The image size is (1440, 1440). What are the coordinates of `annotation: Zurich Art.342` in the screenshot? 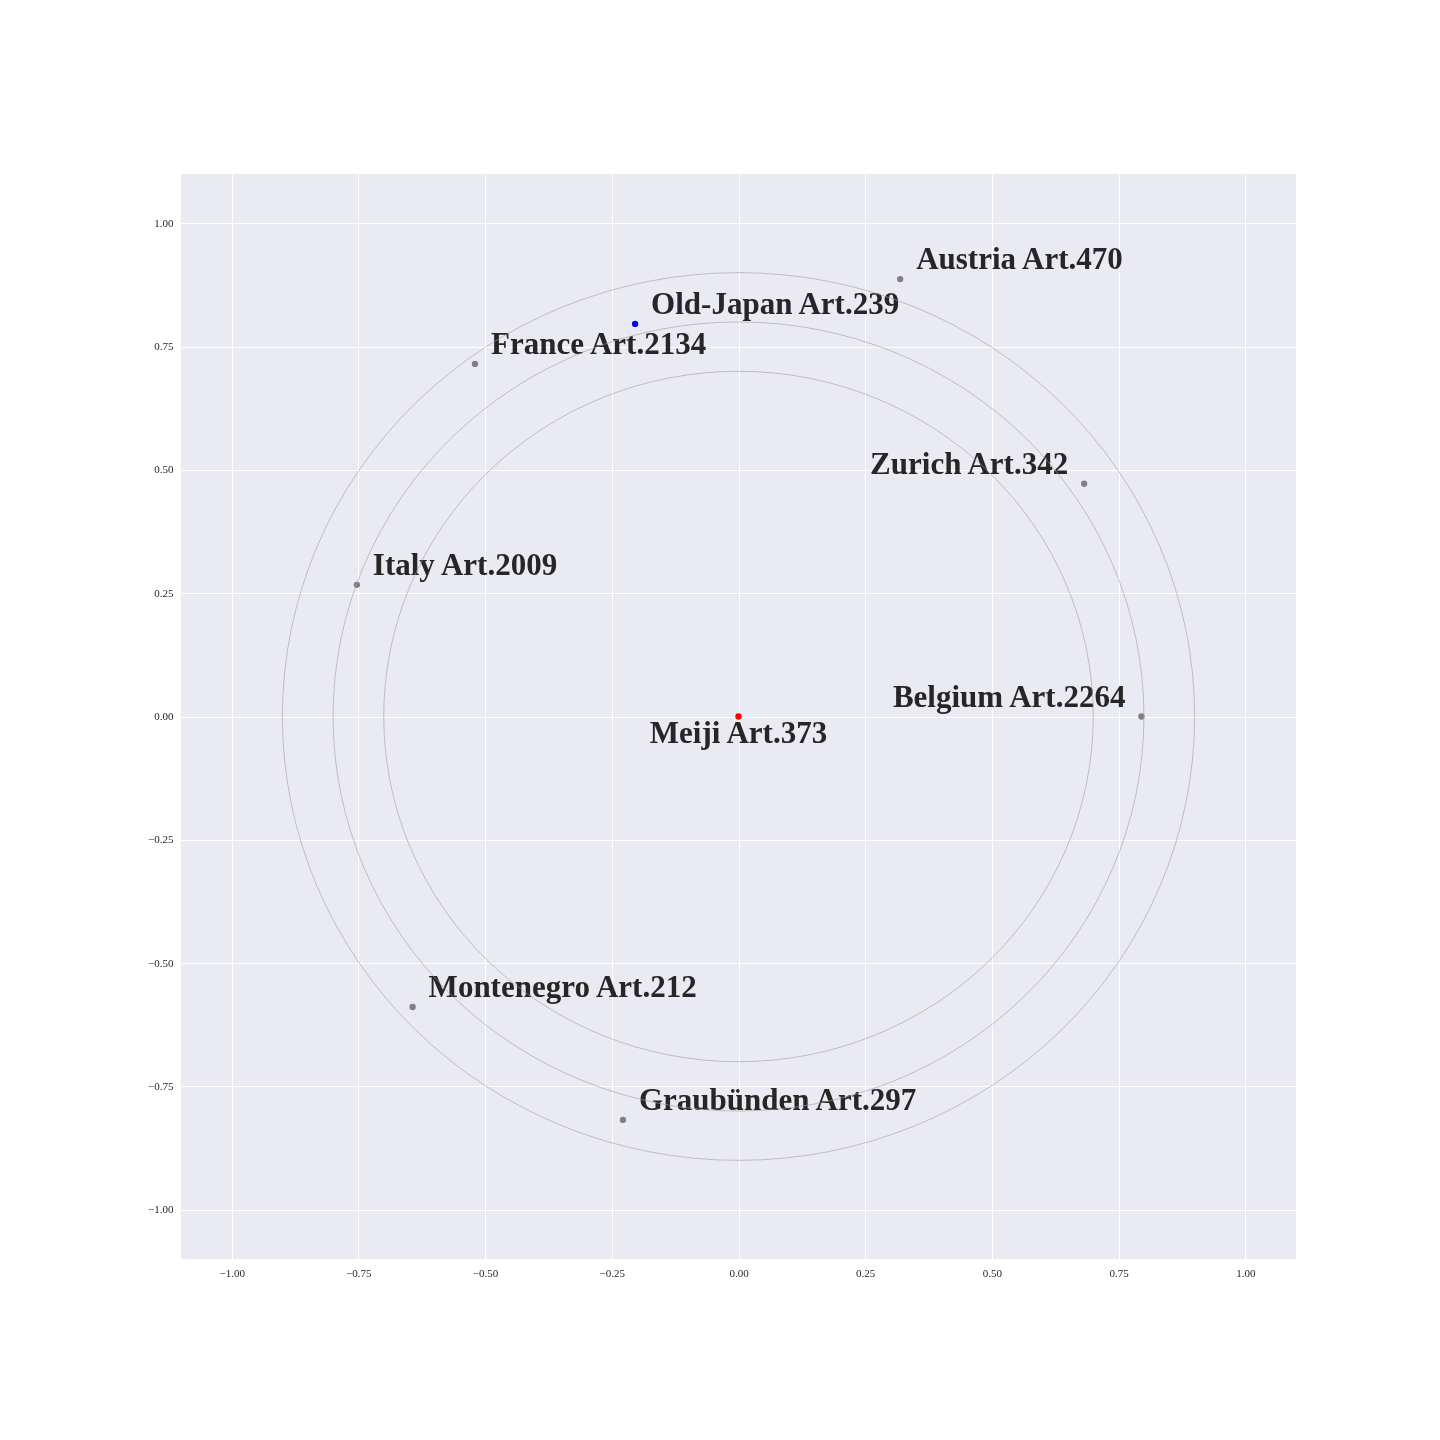 It's located at (969, 463).